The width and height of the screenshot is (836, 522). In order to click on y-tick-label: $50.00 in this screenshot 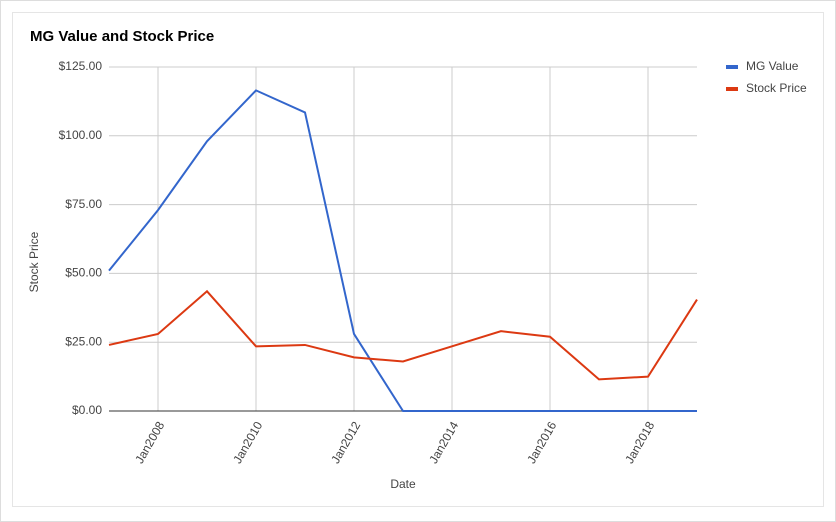, I will do `click(83, 273)`.